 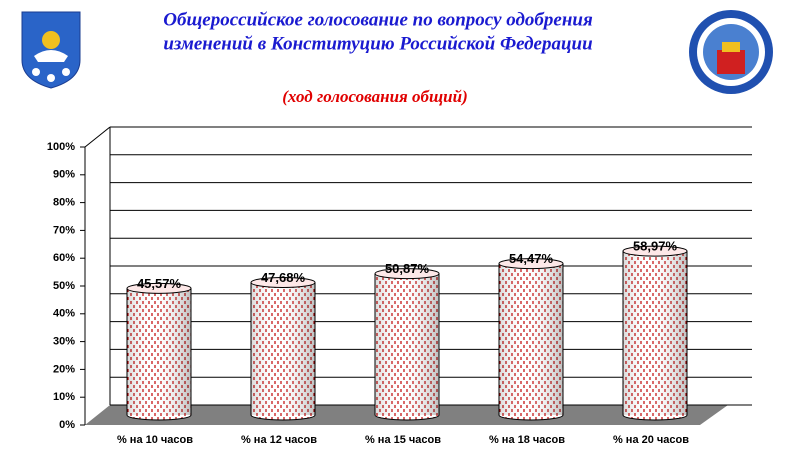 I want to click on y-tick-label: 70%, so click(x=64, y=230).